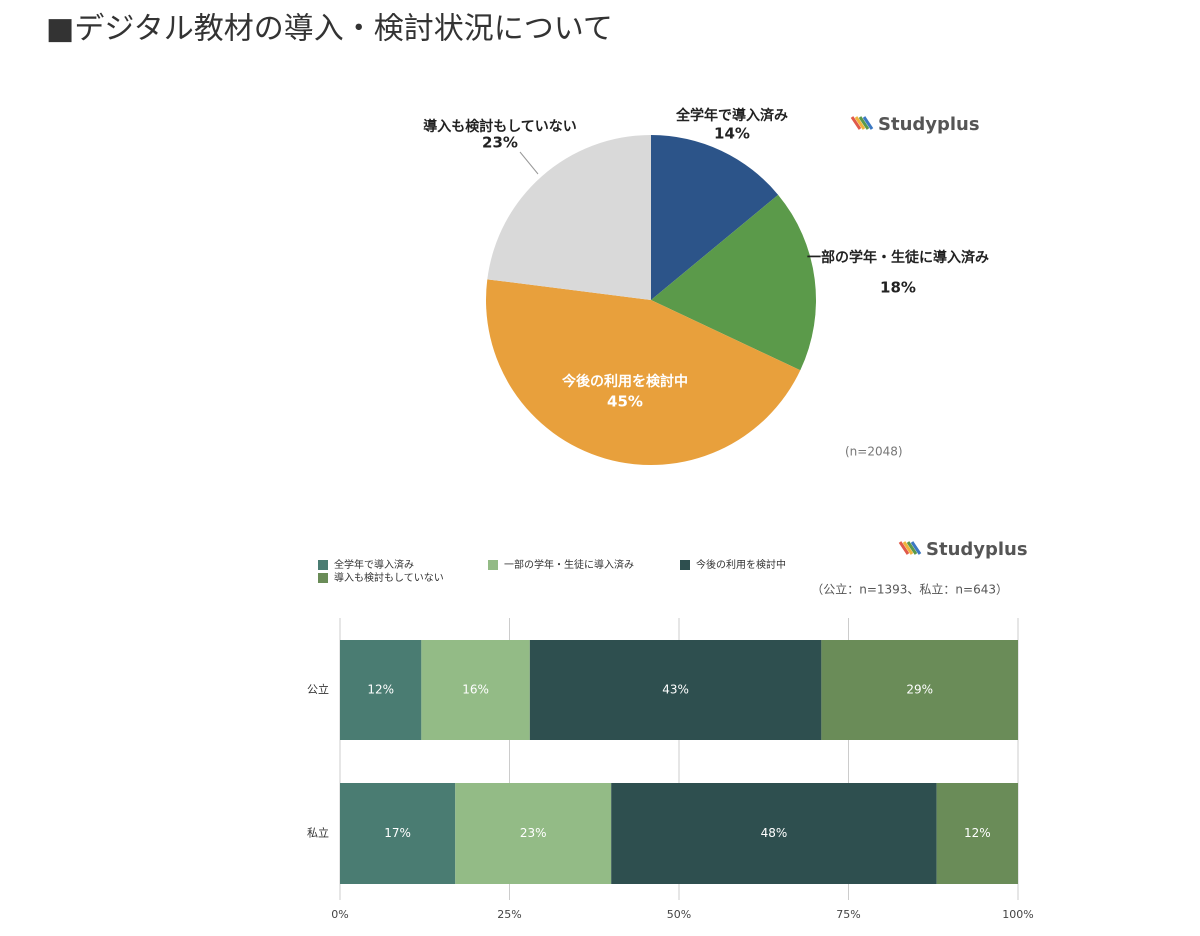  What do you see at coordinates (529, 163) in the screenshot?
I see `leader-line` at bounding box center [529, 163].